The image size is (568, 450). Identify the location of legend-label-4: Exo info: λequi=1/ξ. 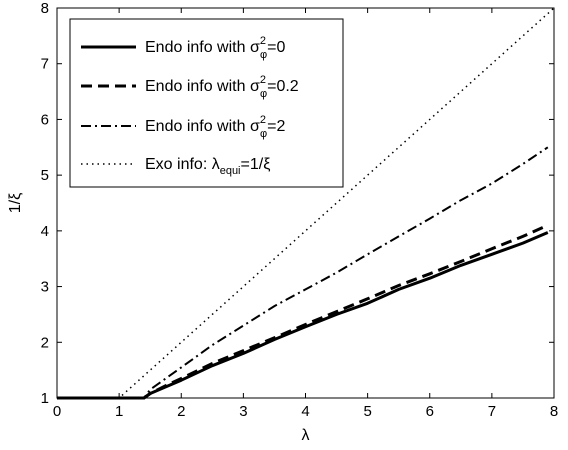
(207, 166).